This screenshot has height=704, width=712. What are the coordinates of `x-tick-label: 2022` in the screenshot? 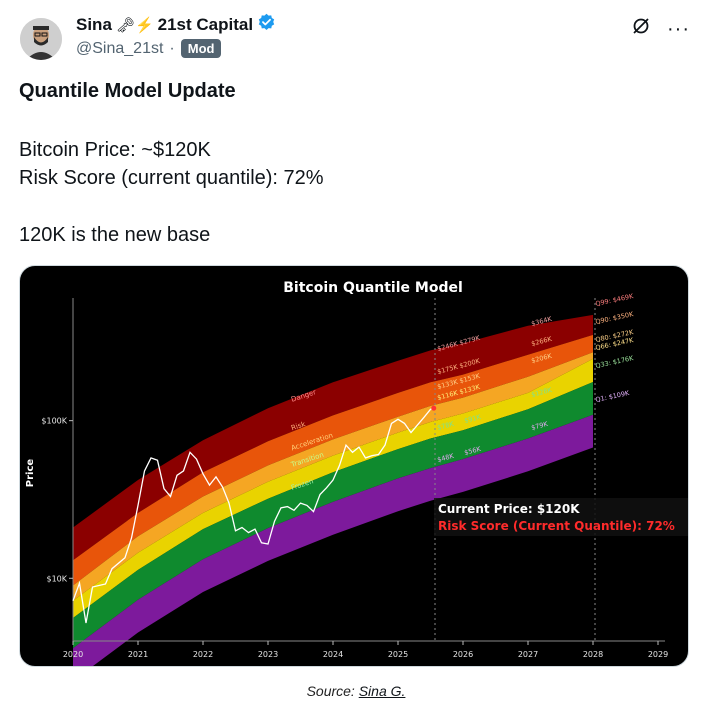 It's located at (203, 654).